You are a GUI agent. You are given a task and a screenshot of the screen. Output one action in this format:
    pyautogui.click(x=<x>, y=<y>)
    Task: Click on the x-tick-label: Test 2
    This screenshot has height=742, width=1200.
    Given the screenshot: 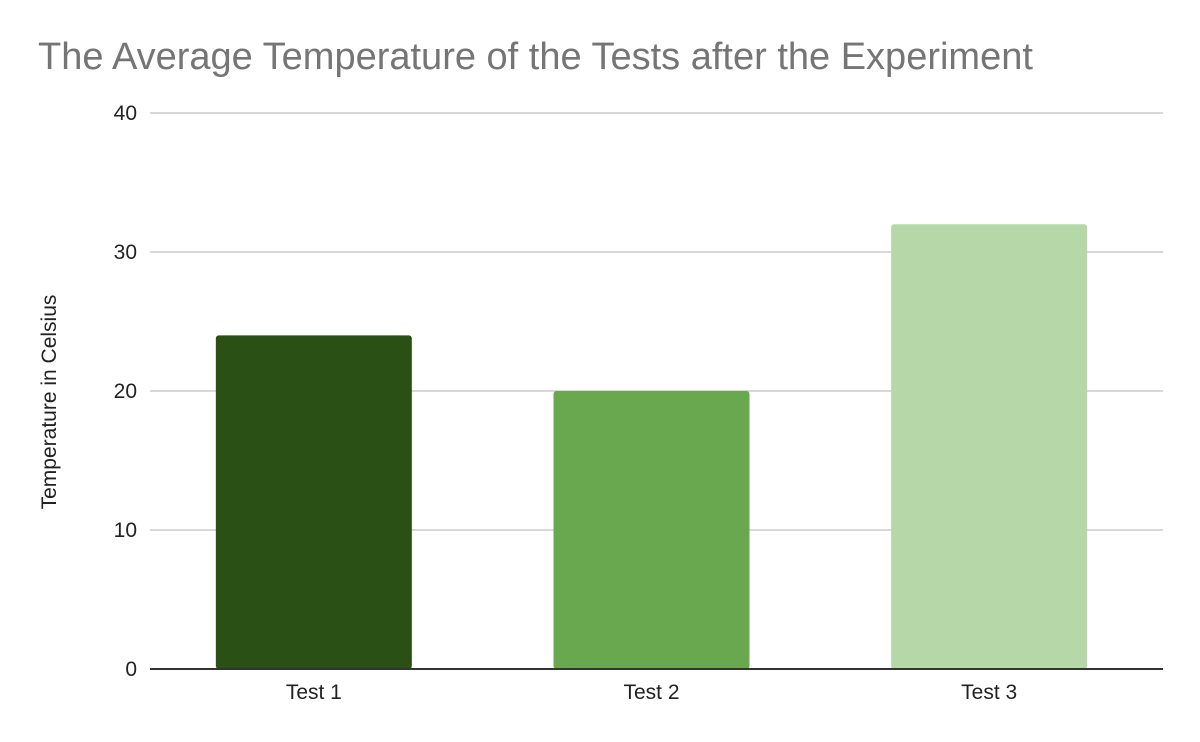 What is the action you would take?
    pyautogui.click(x=651, y=692)
    